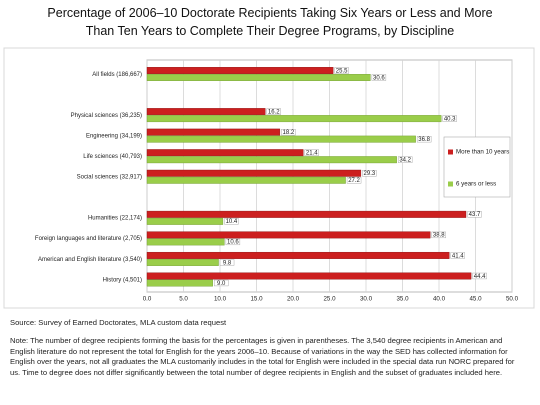 The width and height of the screenshot is (540, 405). I want to click on value-label: 25.5, so click(342, 71).